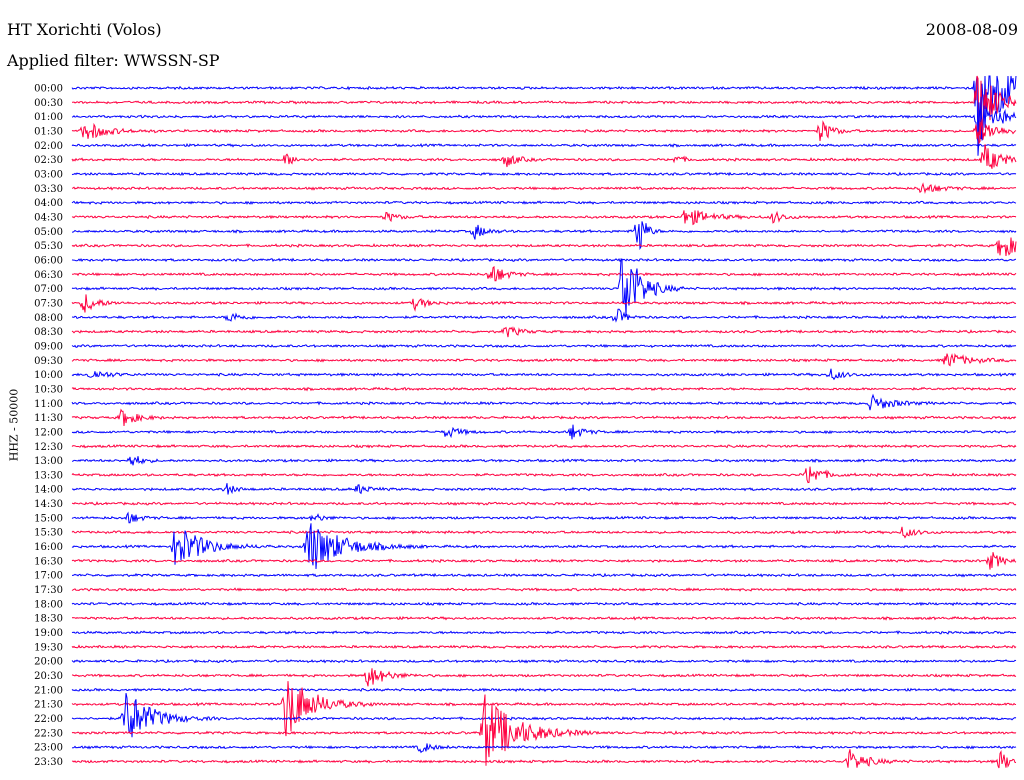 The width and height of the screenshot is (1024, 780). I want to click on row-label: 17:00, so click(48, 576).